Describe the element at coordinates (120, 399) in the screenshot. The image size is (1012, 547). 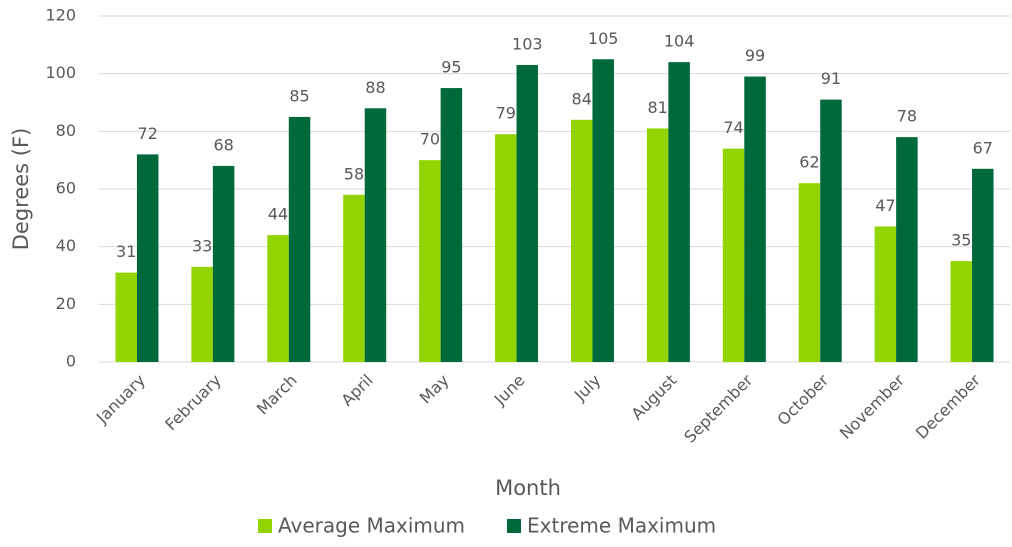
I see `x-tick-label: January` at that location.